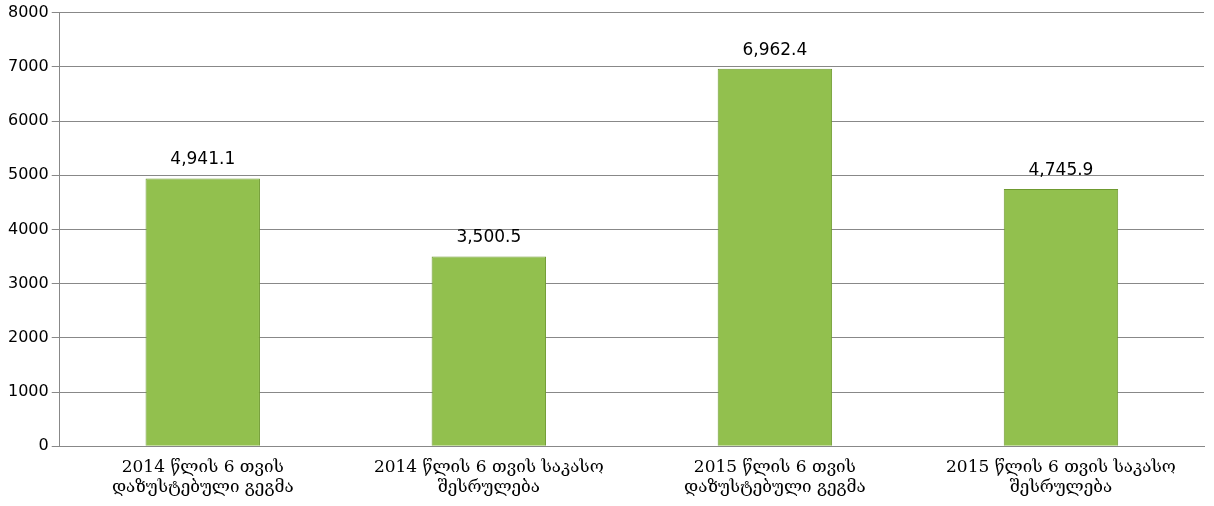 The height and width of the screenshot is (506, 1214). What do you see at coordinates (775, 48) in the screenshot?
I see `data-label: 6,962.4` at bounding box center [775, 48].